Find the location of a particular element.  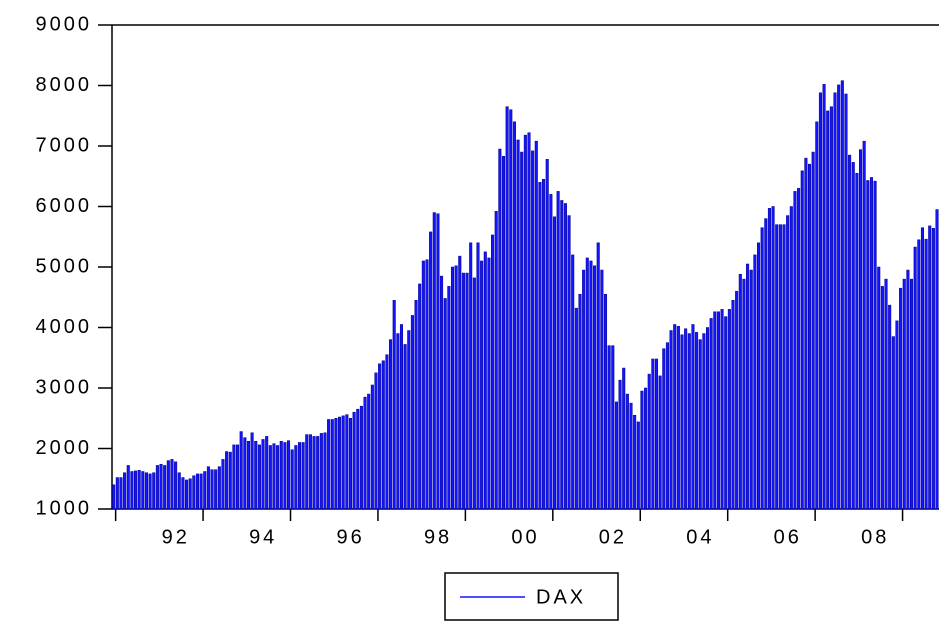

x-tick-label: 04 is located at coordinates (700, 537).